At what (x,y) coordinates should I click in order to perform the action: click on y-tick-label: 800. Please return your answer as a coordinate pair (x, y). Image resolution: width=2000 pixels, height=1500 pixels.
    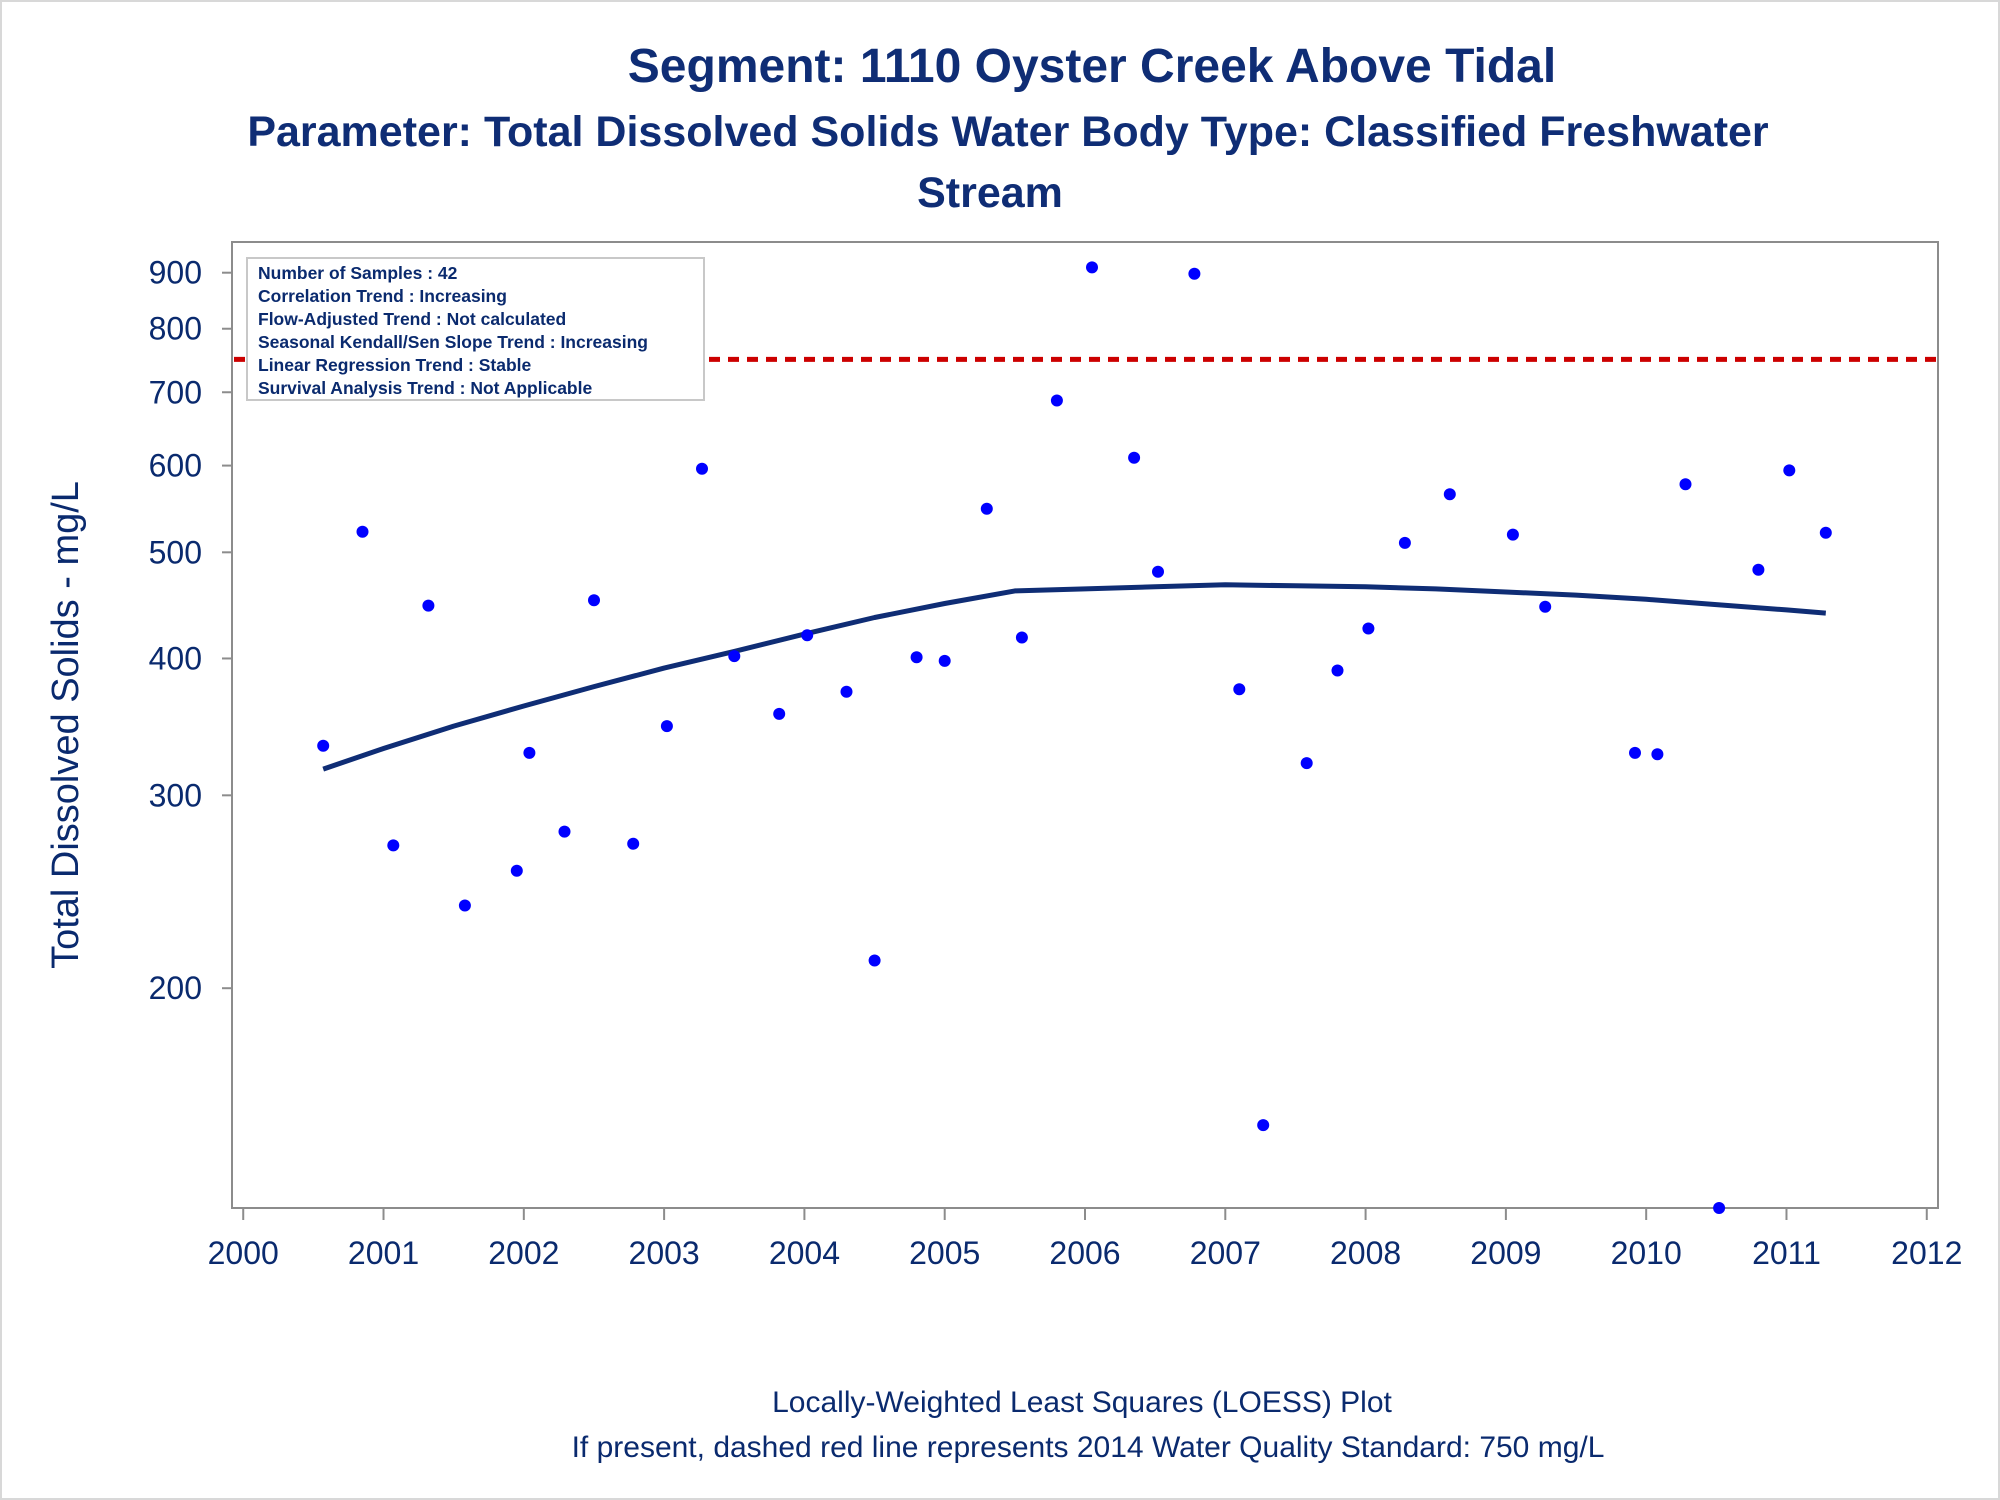
    Looking at the image, I should click on (175, 329).